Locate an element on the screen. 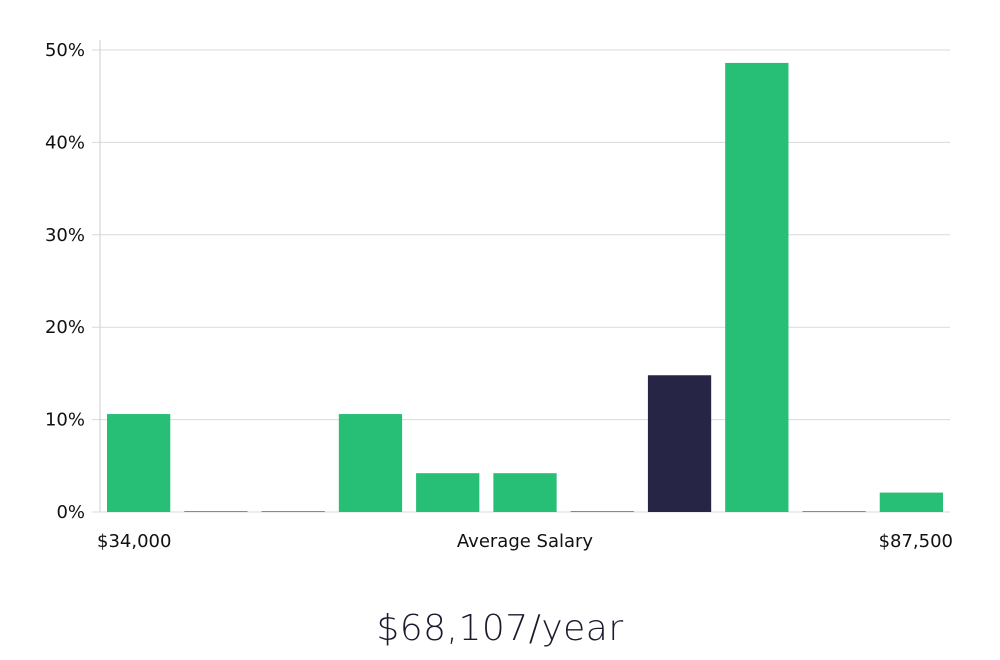  y-tick-label: 30% is located at coordinates (65, 235).